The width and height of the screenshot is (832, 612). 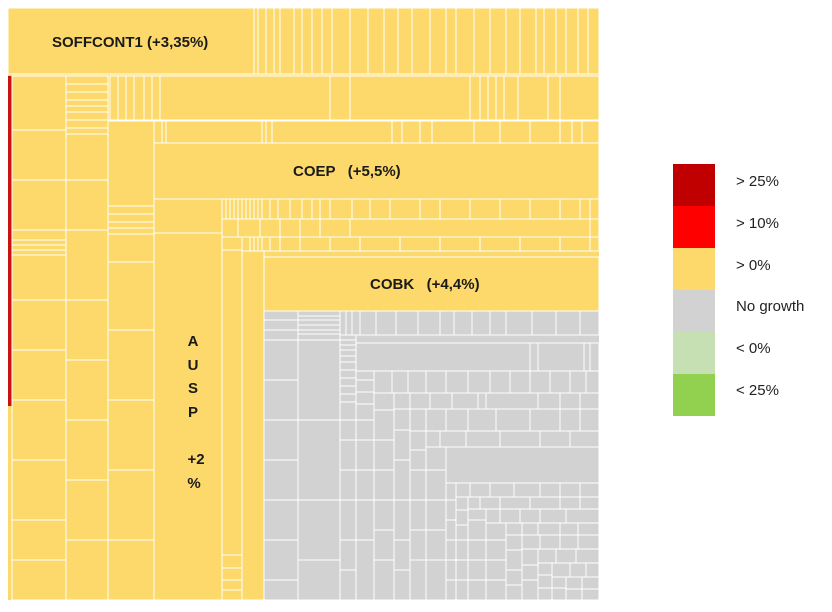 What do you see at coordinates (425, 284) in the screenshot?
I see `label-cobk: COBK (+4,4%)` at bounding box center [425, 284].